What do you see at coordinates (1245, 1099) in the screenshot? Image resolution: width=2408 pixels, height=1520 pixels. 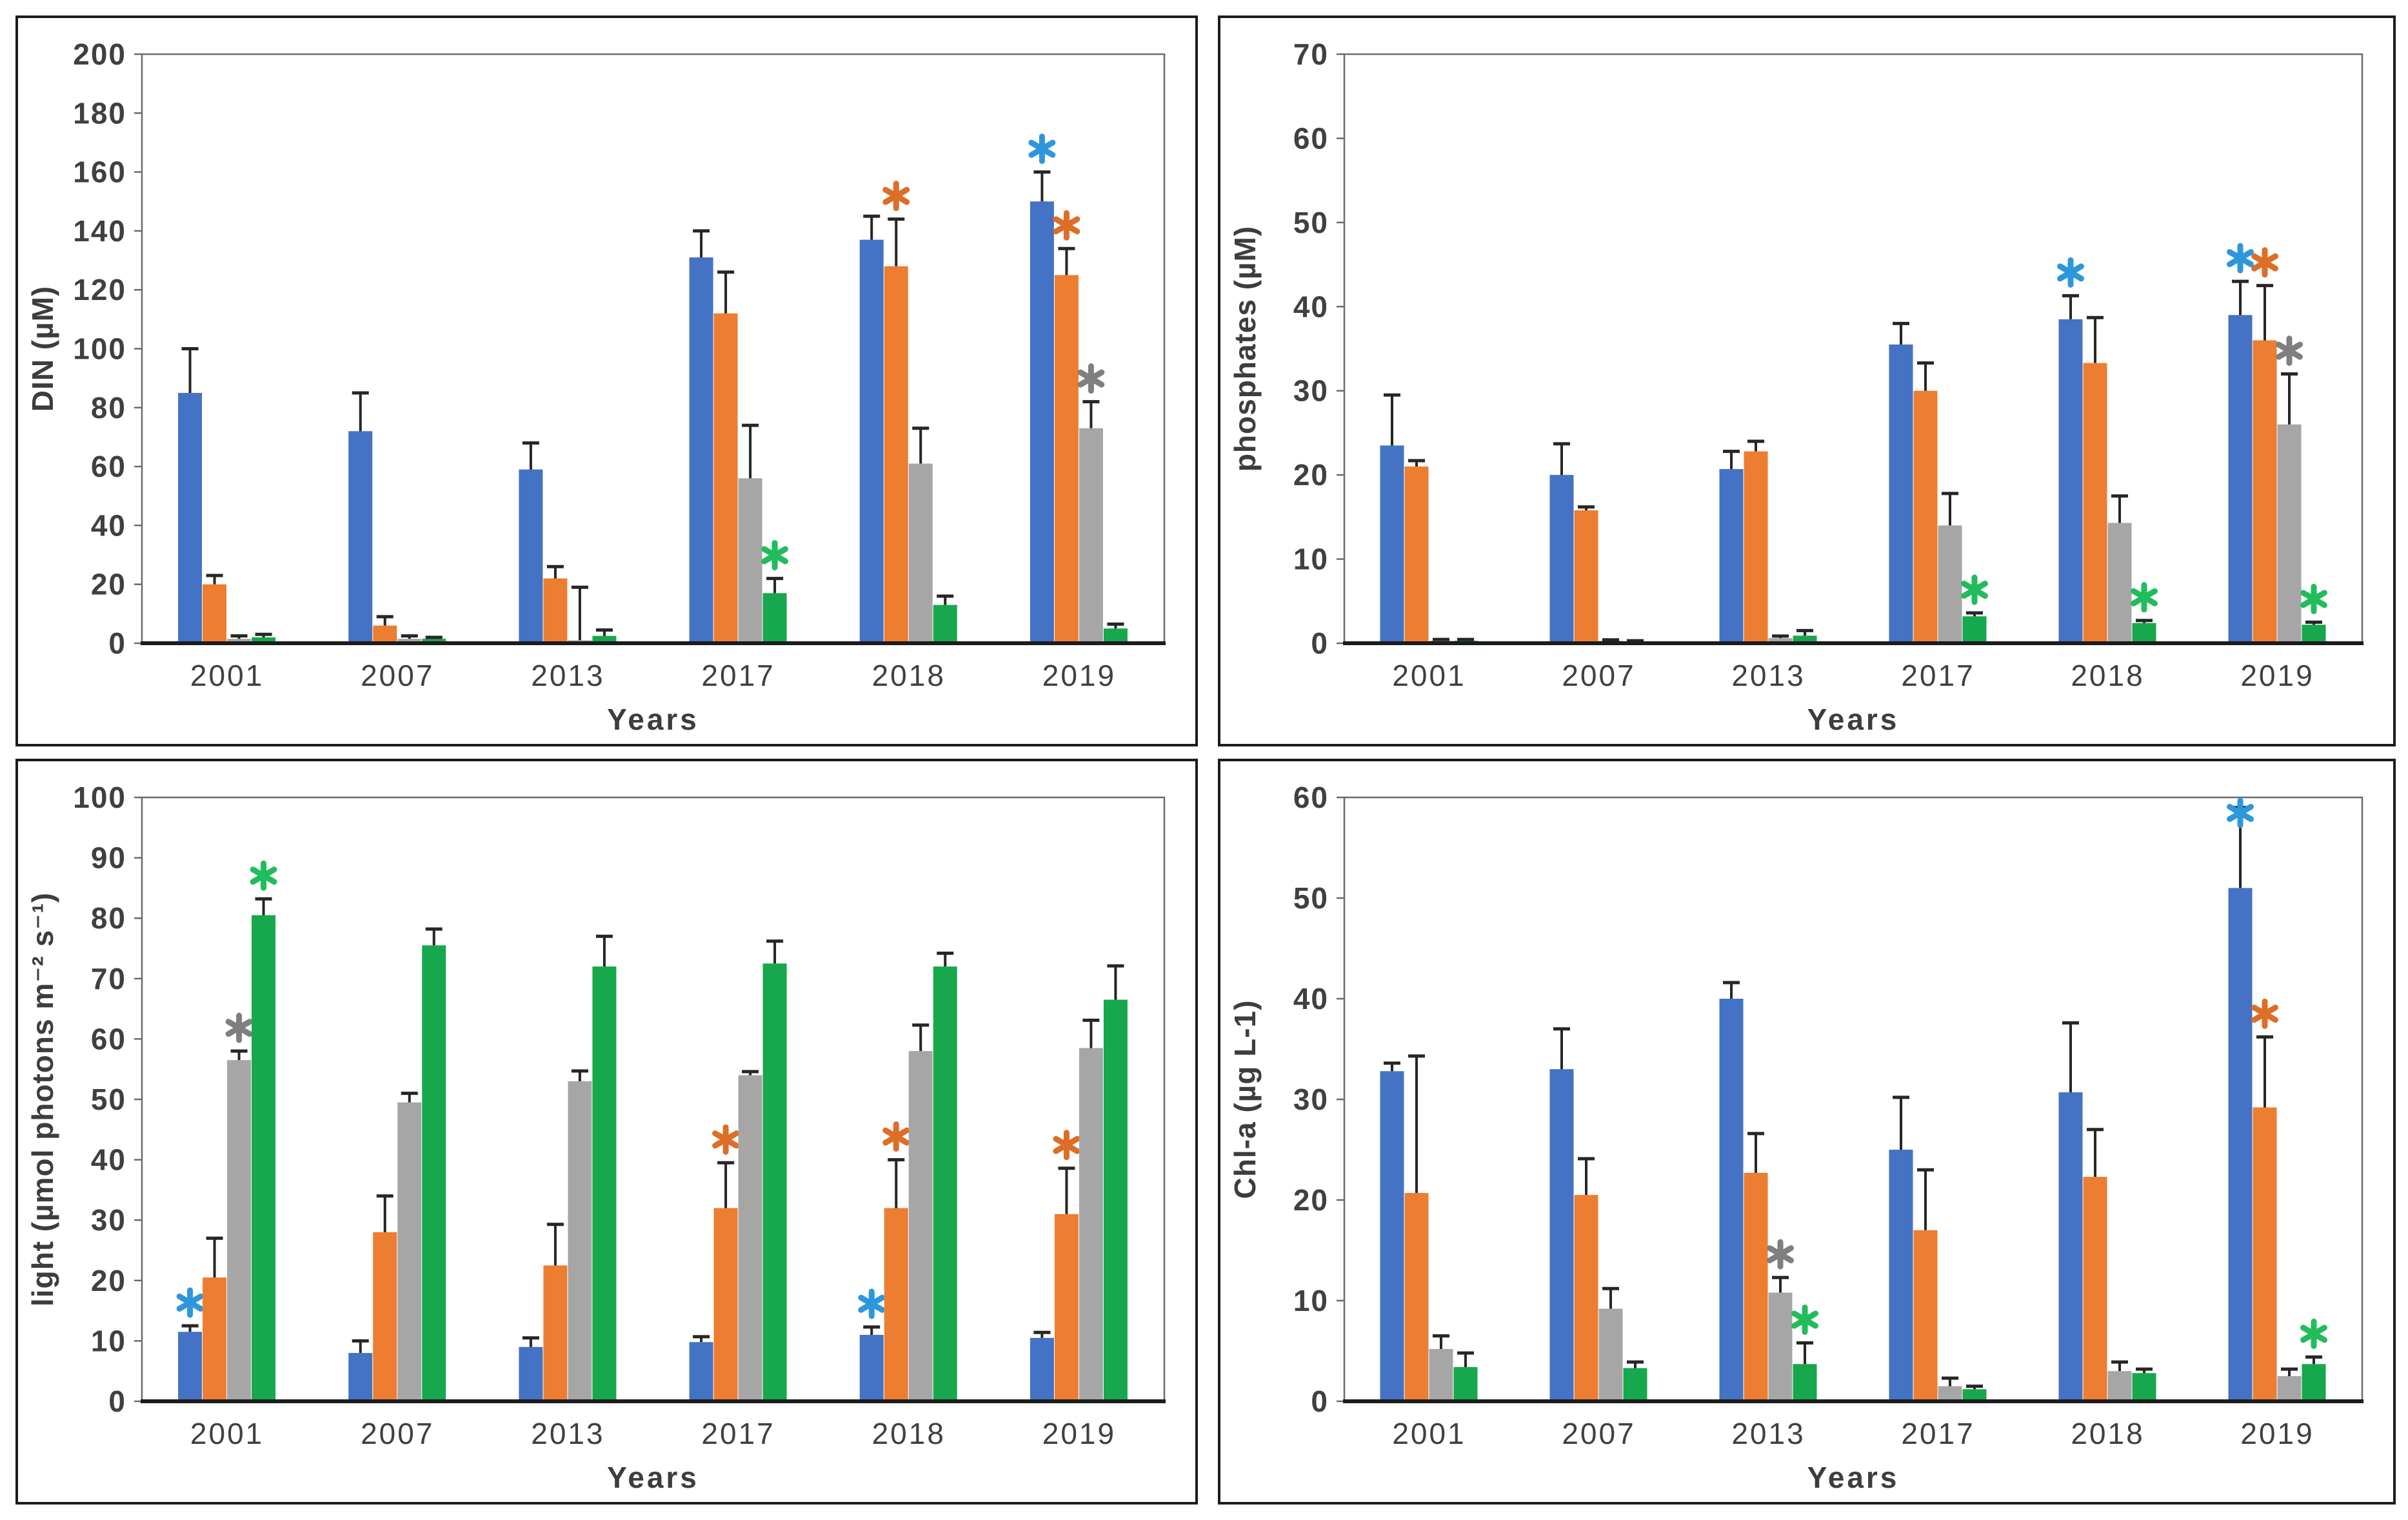 I see `y-axis-title: Chl-a (µg L-1)` at bounding box center [1245, 1099].